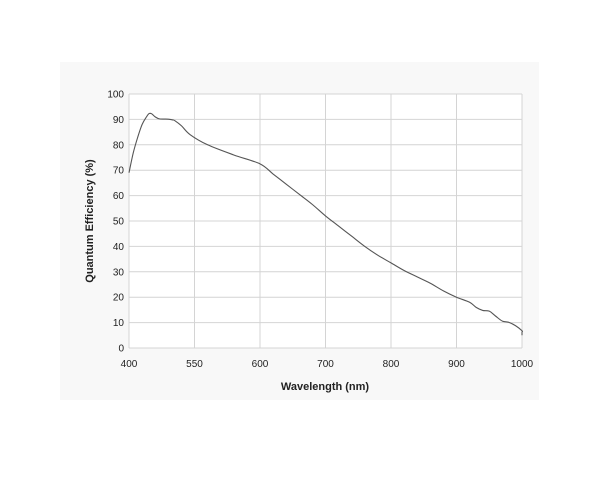 Image resolution: width=600 pixels, height=480 pixels. Describe the element at coordinates (129, 364) in the screenshot. I see `x-tick-label: 400` at that location.